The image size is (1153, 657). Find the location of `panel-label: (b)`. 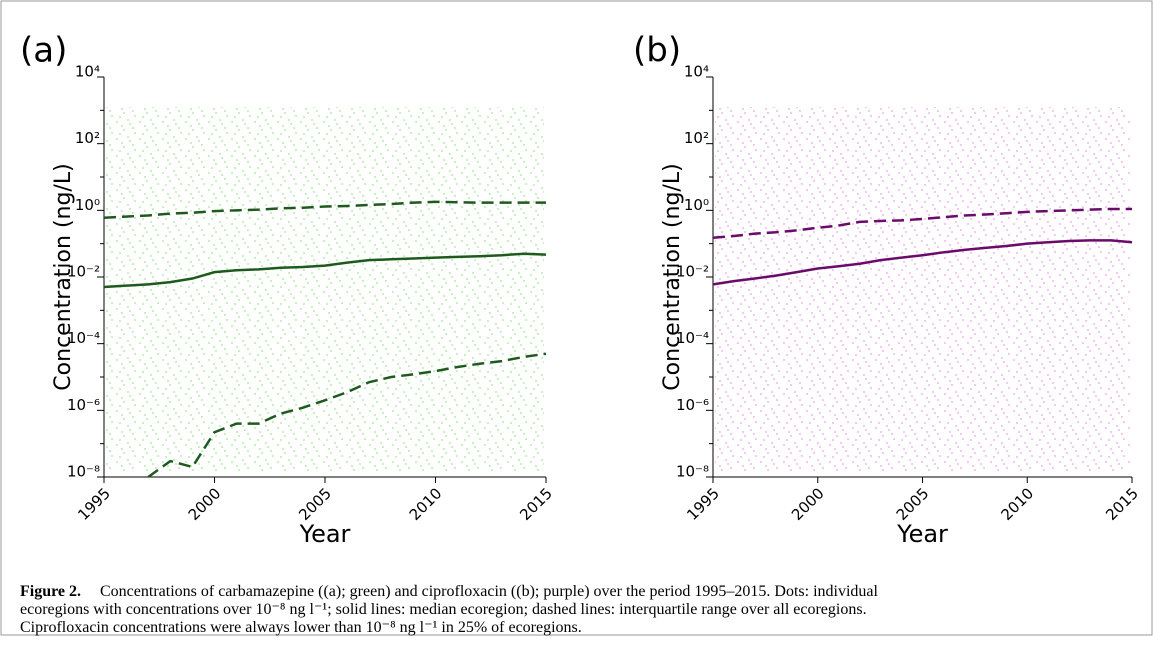

panel-label: (b) is located at coordinates (657, 51).